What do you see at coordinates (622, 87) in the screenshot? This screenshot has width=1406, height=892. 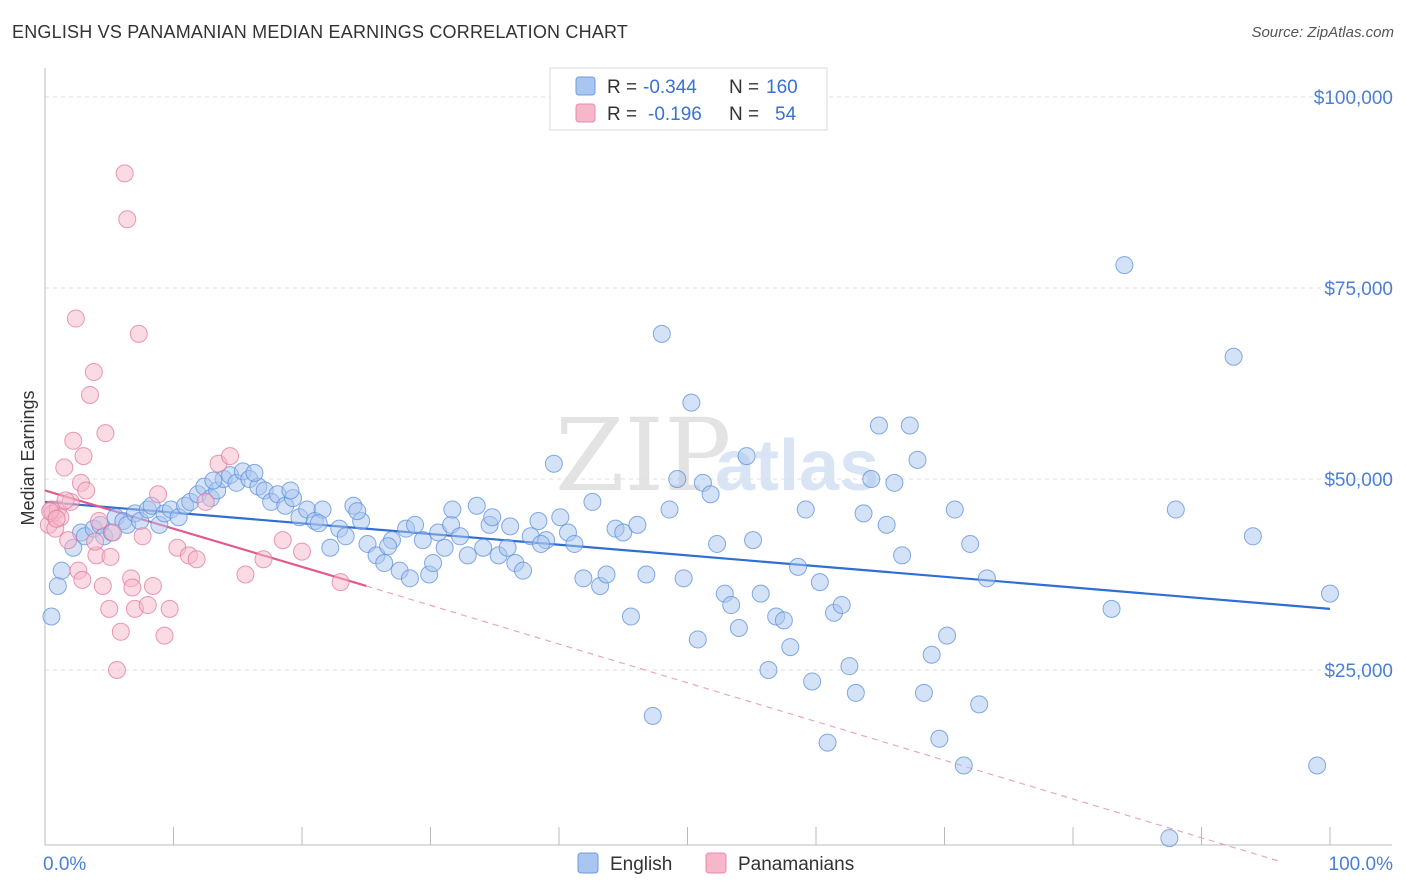 I see `legend-r-label-english: R =` at bounding box center [622, 87].